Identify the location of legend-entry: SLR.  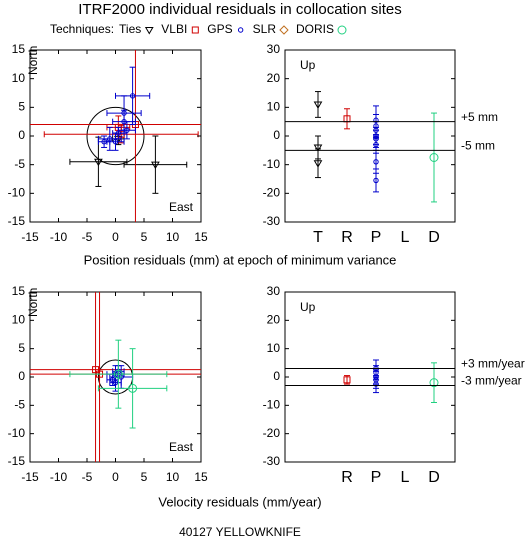
(265, 29).